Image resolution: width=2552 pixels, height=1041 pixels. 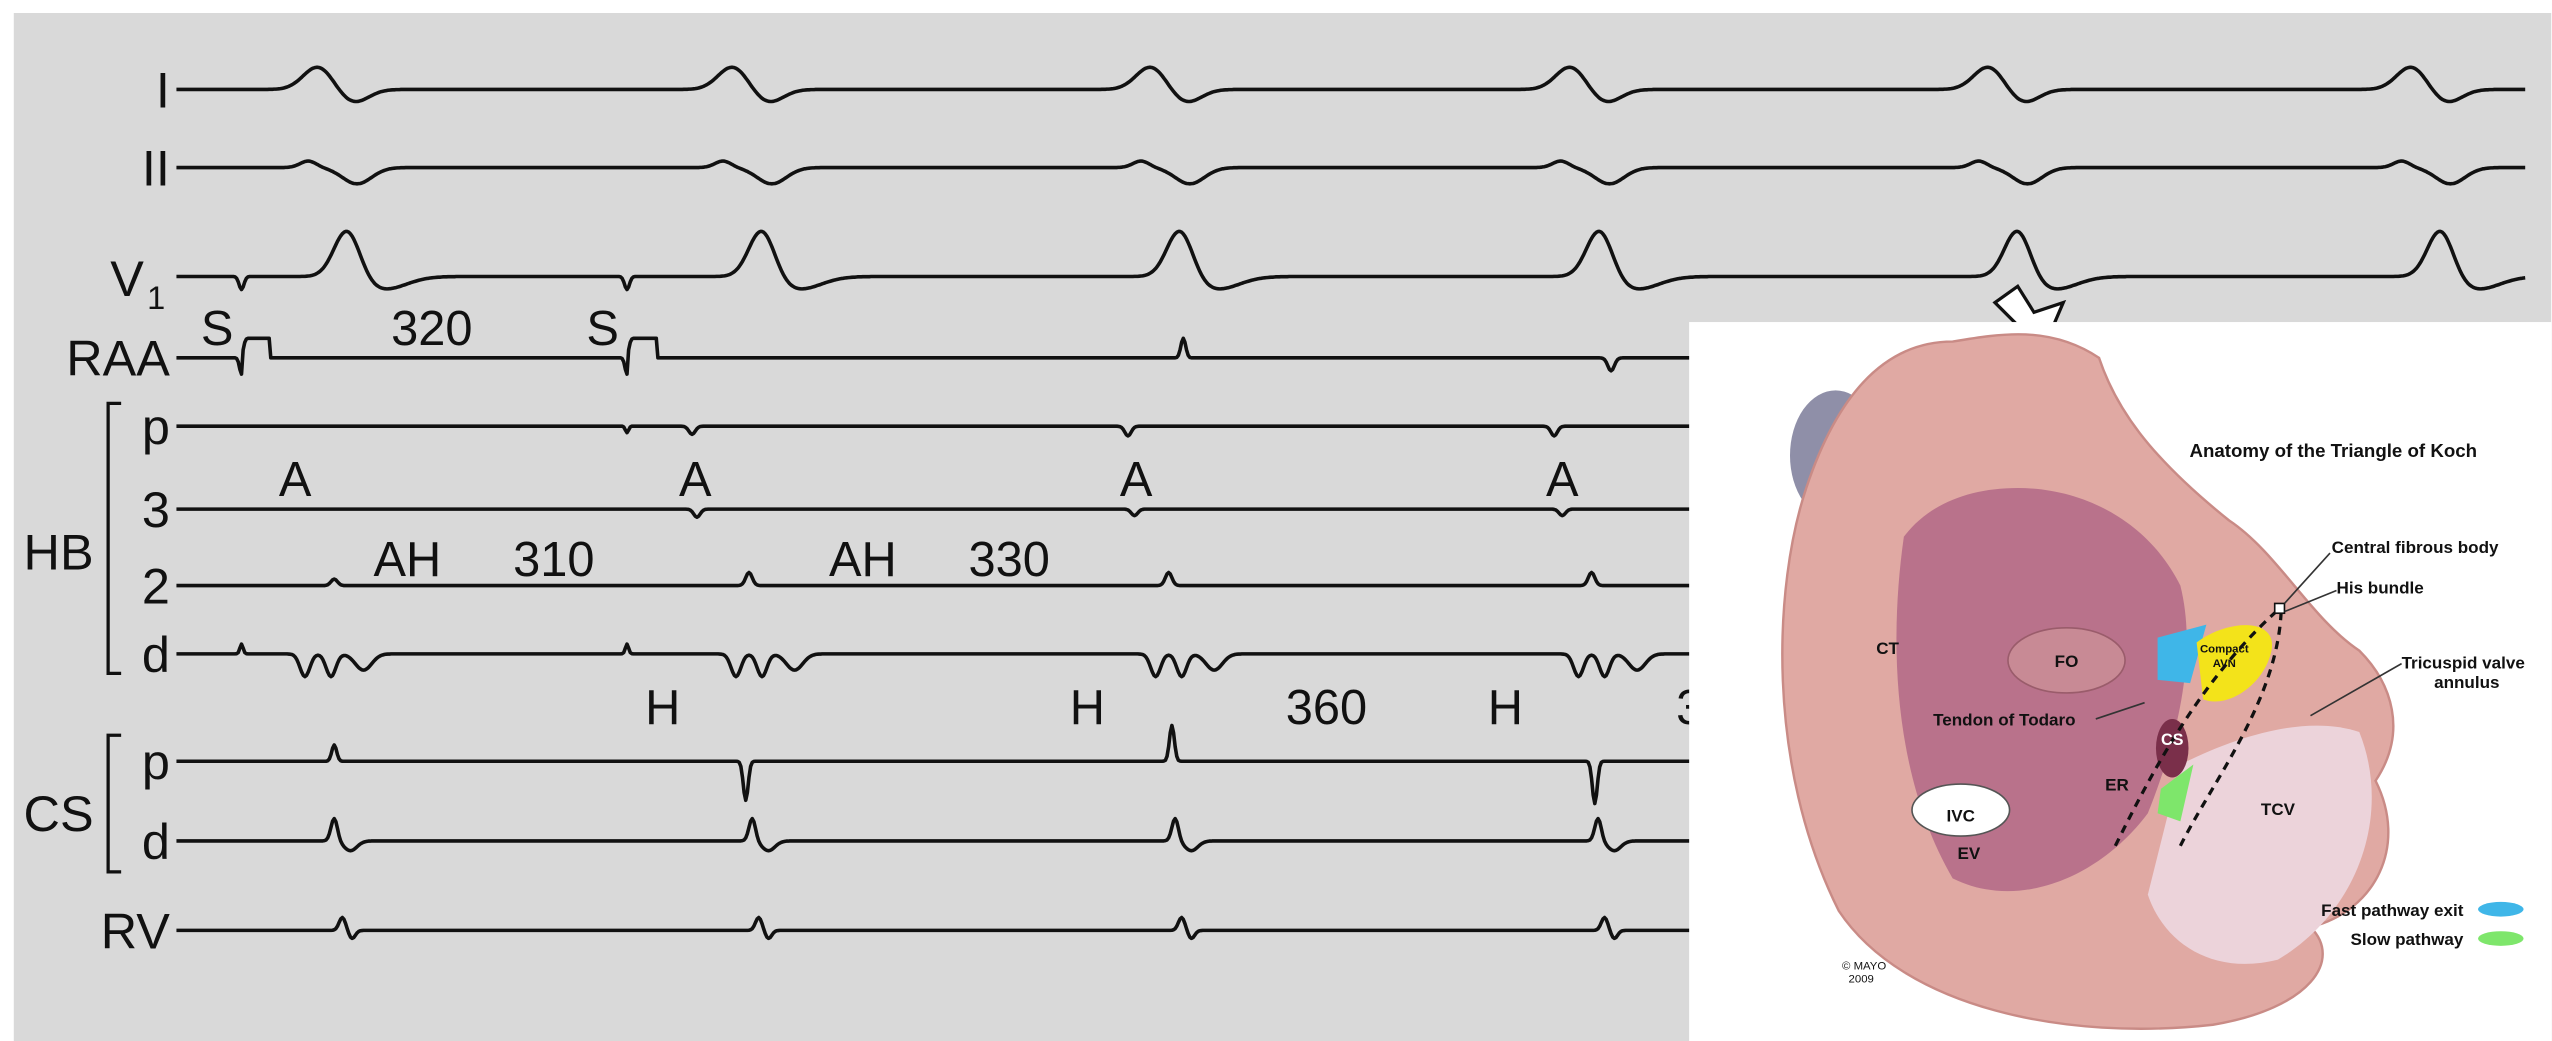 What do you see at coordinates (59, 813) in the screenshot?
I see `group-label: CS` at bounding box center [59, 813].